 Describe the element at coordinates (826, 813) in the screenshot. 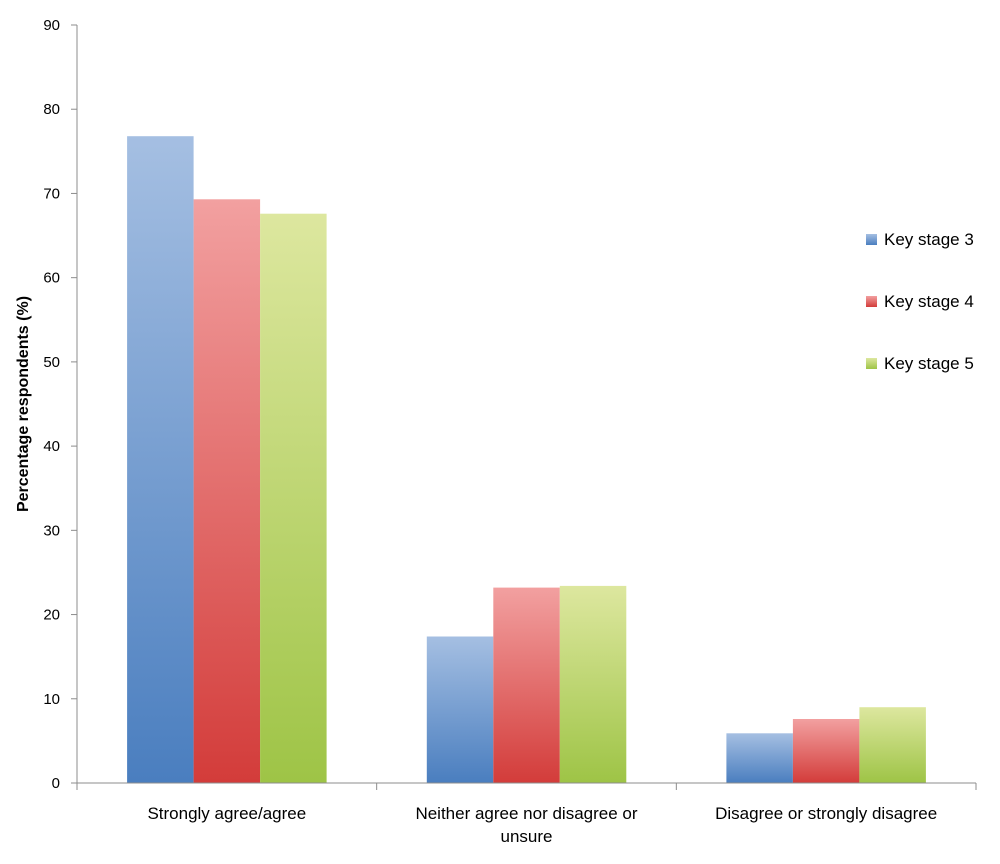

I see `x-category-label: Disagree or strongly disagree` at that location.